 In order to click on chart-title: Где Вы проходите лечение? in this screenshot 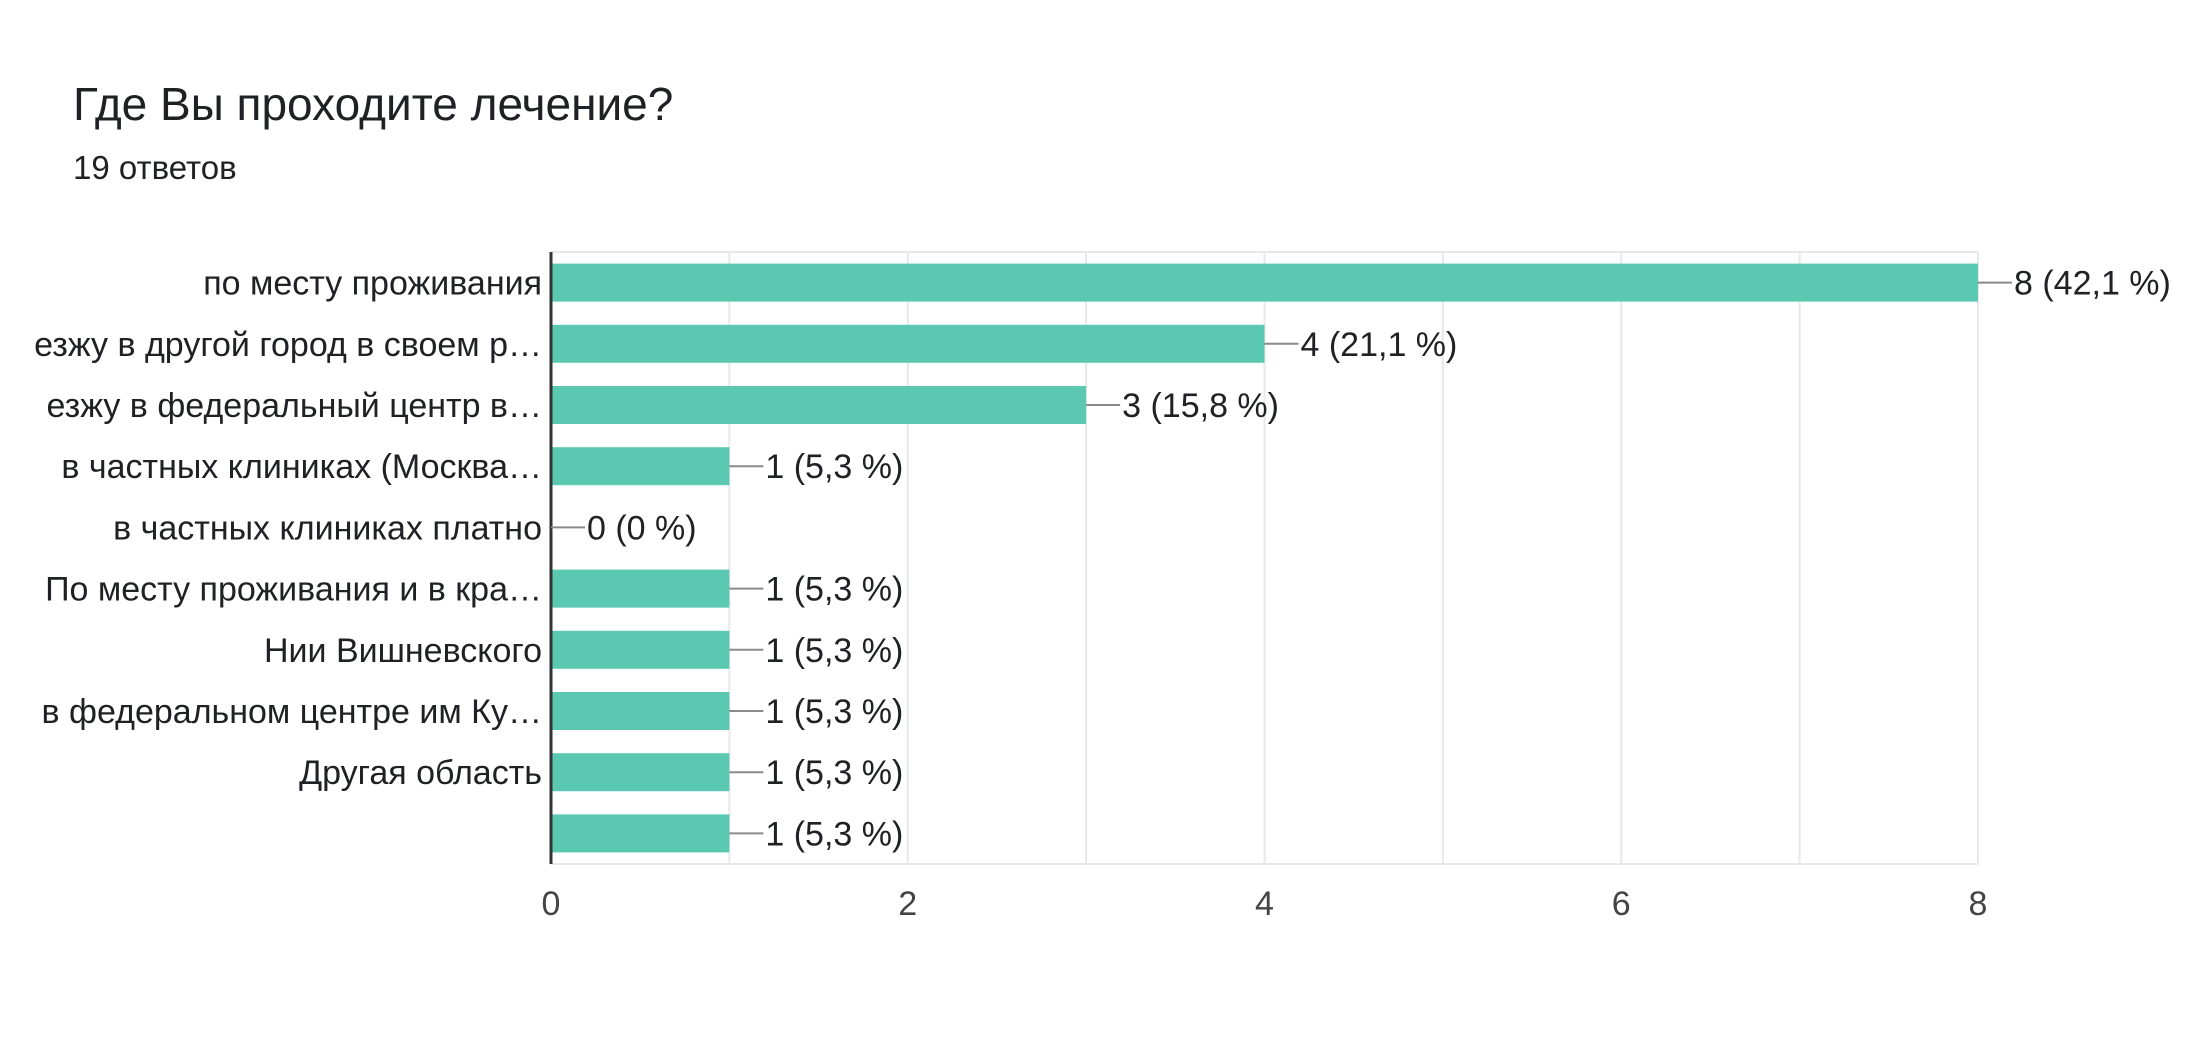, I will do `click(373, 104)`.